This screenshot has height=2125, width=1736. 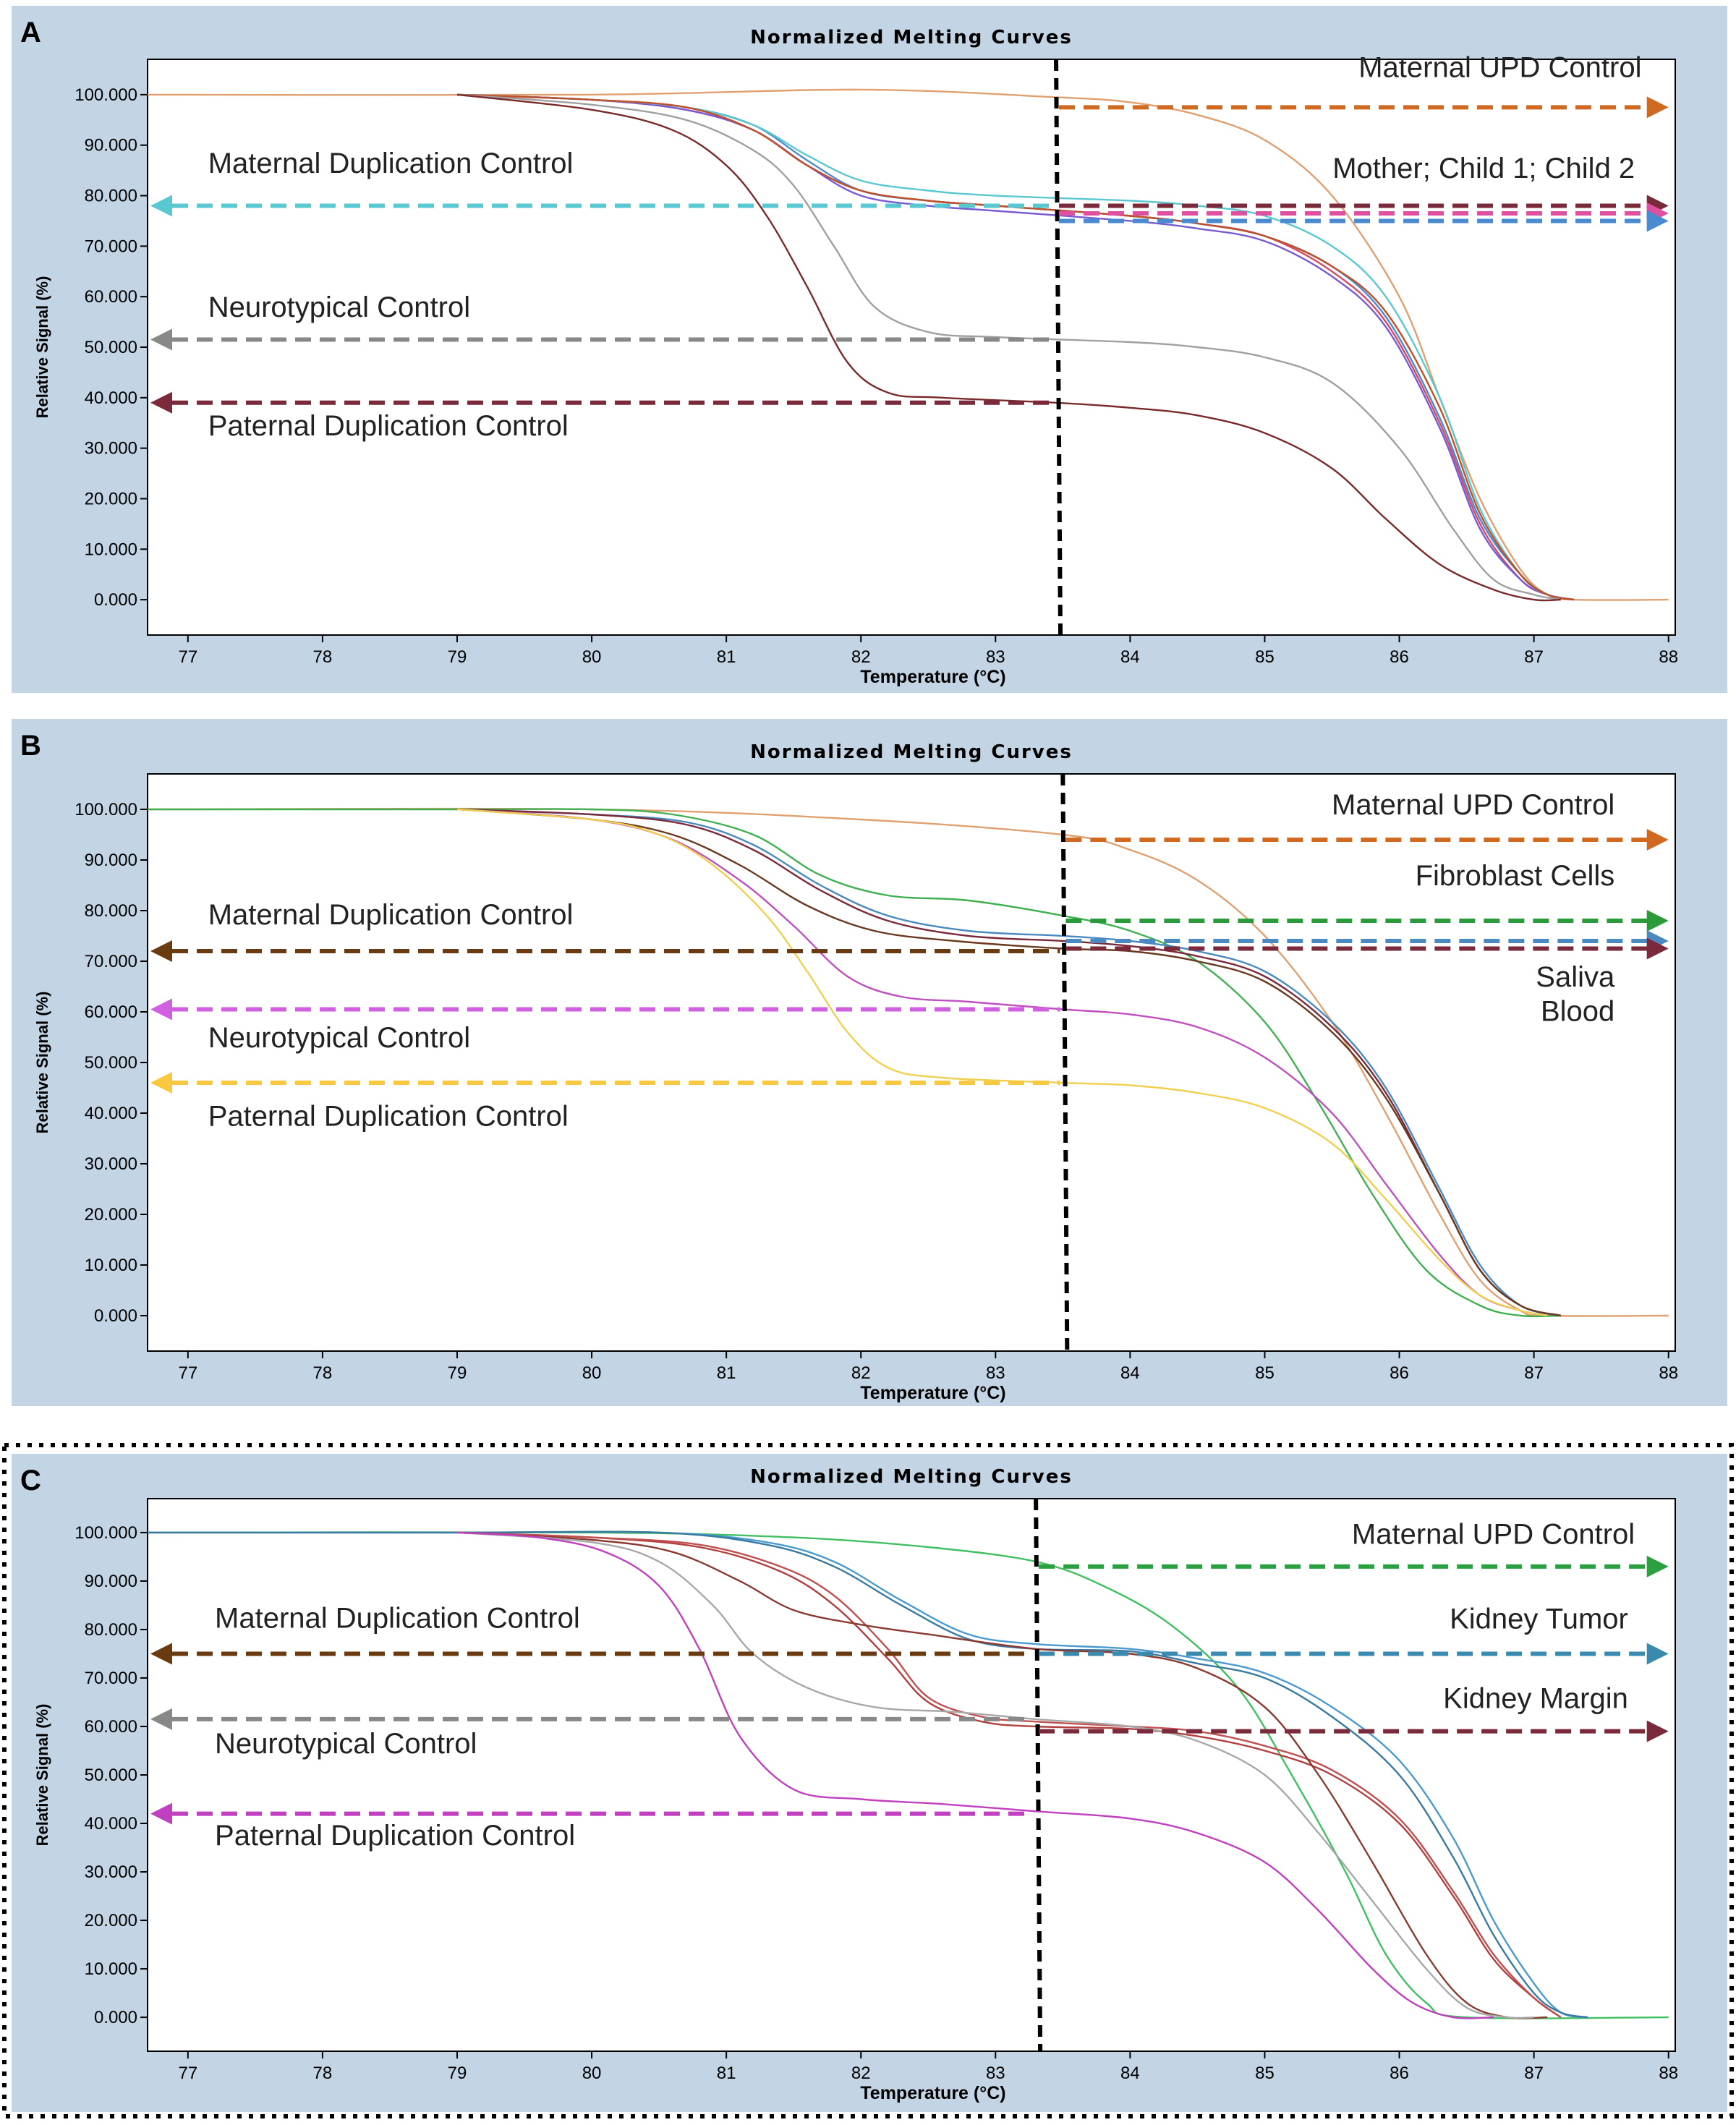 I want to click on curve-paternal-duplication-control, so click(x=975, y=1775).